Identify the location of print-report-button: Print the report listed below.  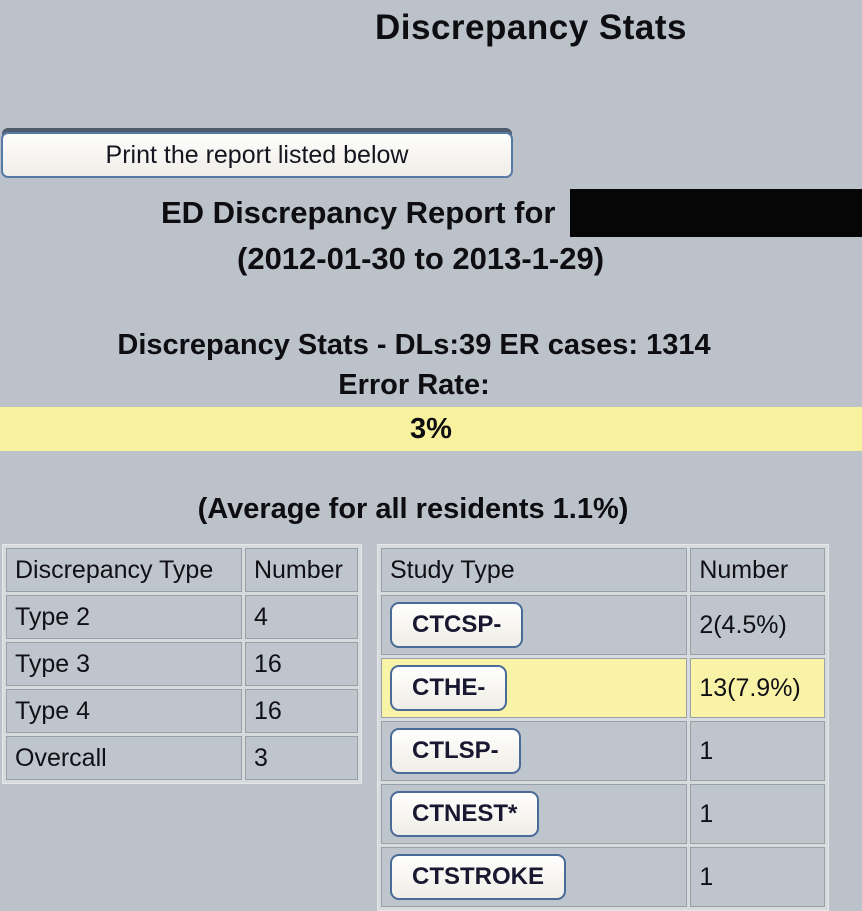
(257, 155).